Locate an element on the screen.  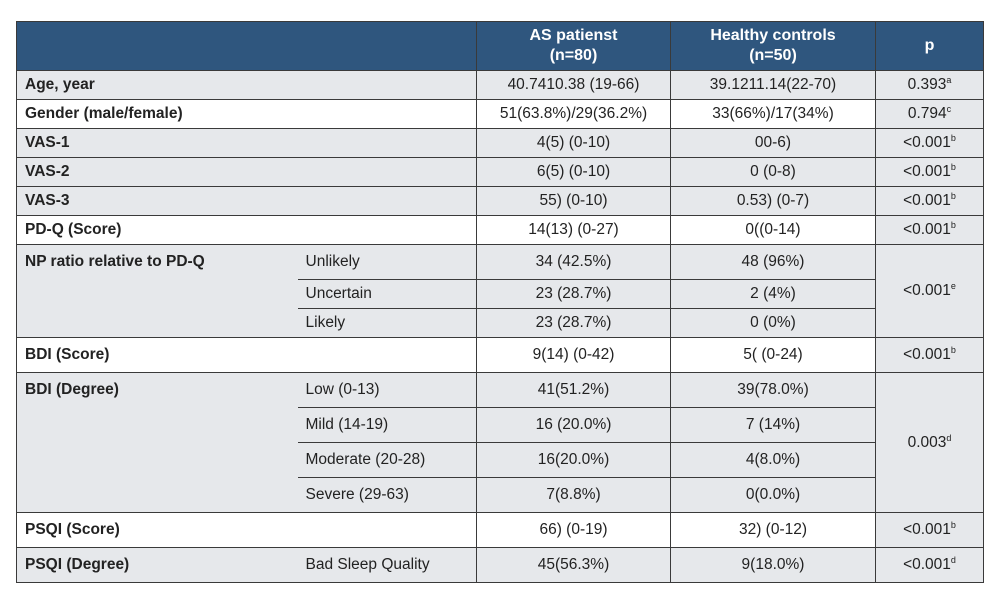
table-row: Severe (29-63) 7(8.8%) 0(0.0%) is located at coordinates (500, 495).